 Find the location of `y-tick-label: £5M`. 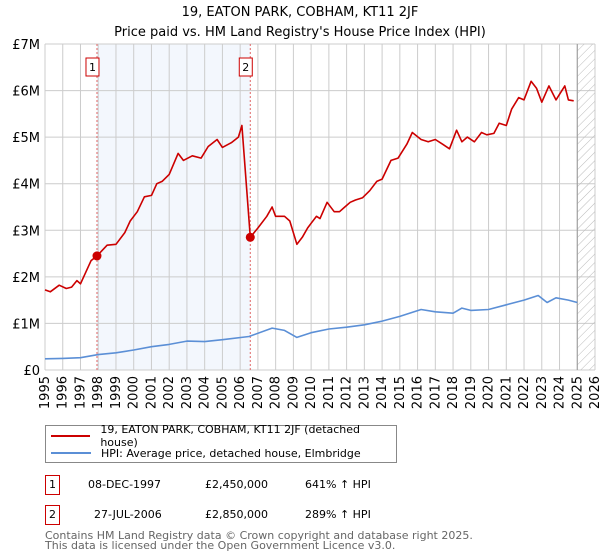

y-tick-label: £5M is located at coordinates (26, 138).